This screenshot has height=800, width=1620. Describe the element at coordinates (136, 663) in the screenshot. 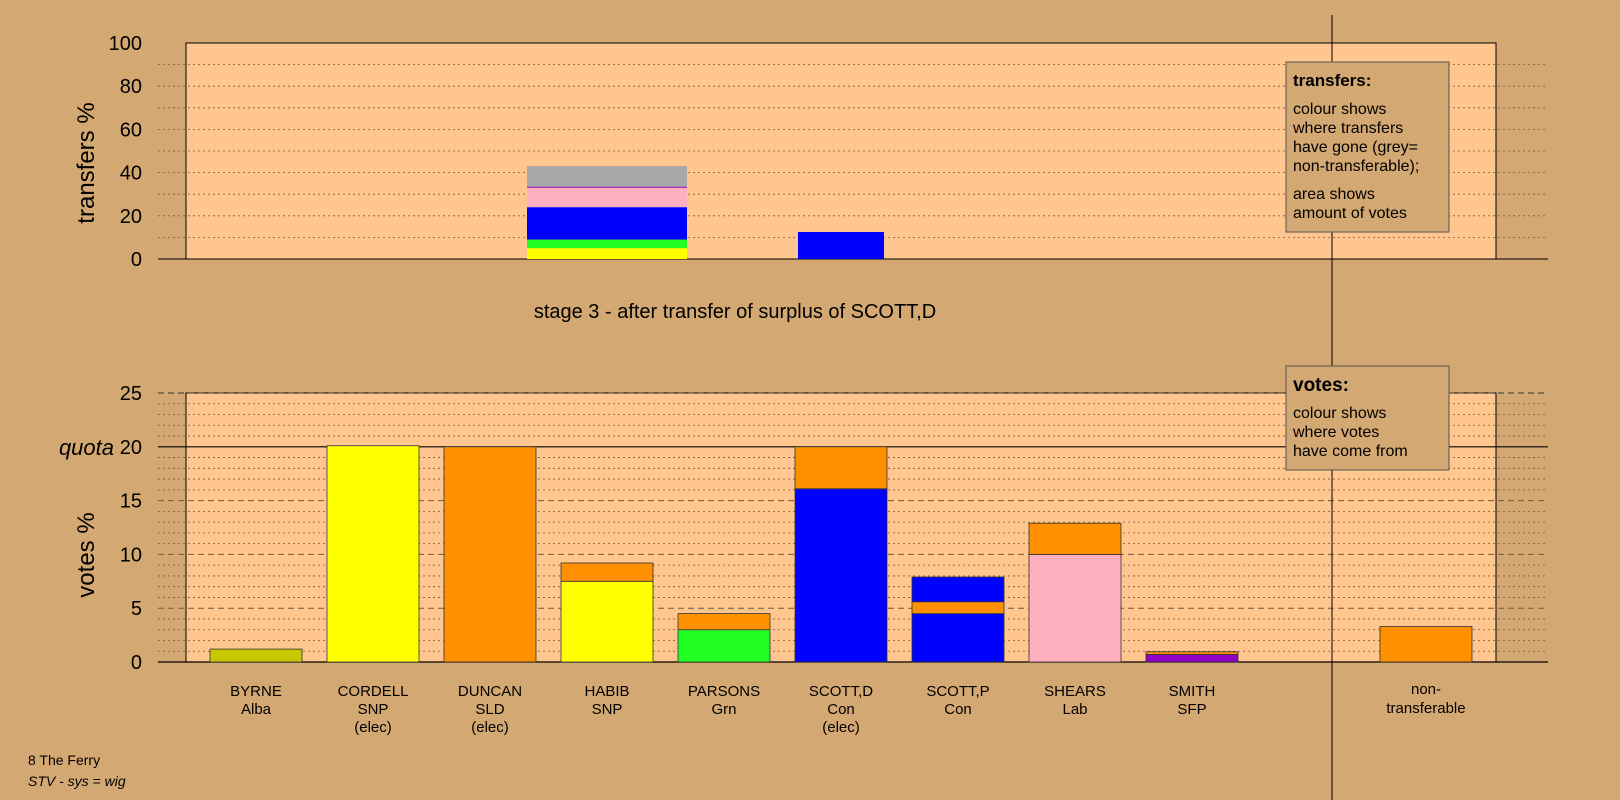

I see `votes-y-tick: 0` at that location.